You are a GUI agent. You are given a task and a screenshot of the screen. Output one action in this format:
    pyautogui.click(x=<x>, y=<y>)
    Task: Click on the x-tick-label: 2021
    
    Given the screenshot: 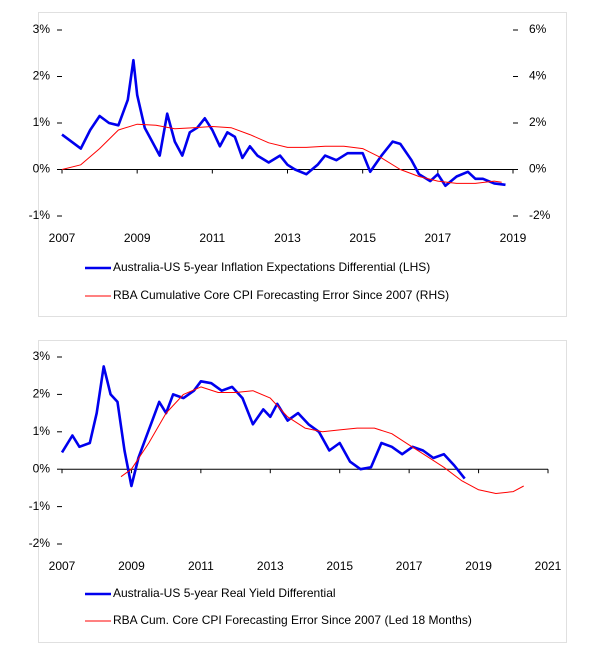 What is the action you would take?
    pyautogui.click(x=548, y=566)
    